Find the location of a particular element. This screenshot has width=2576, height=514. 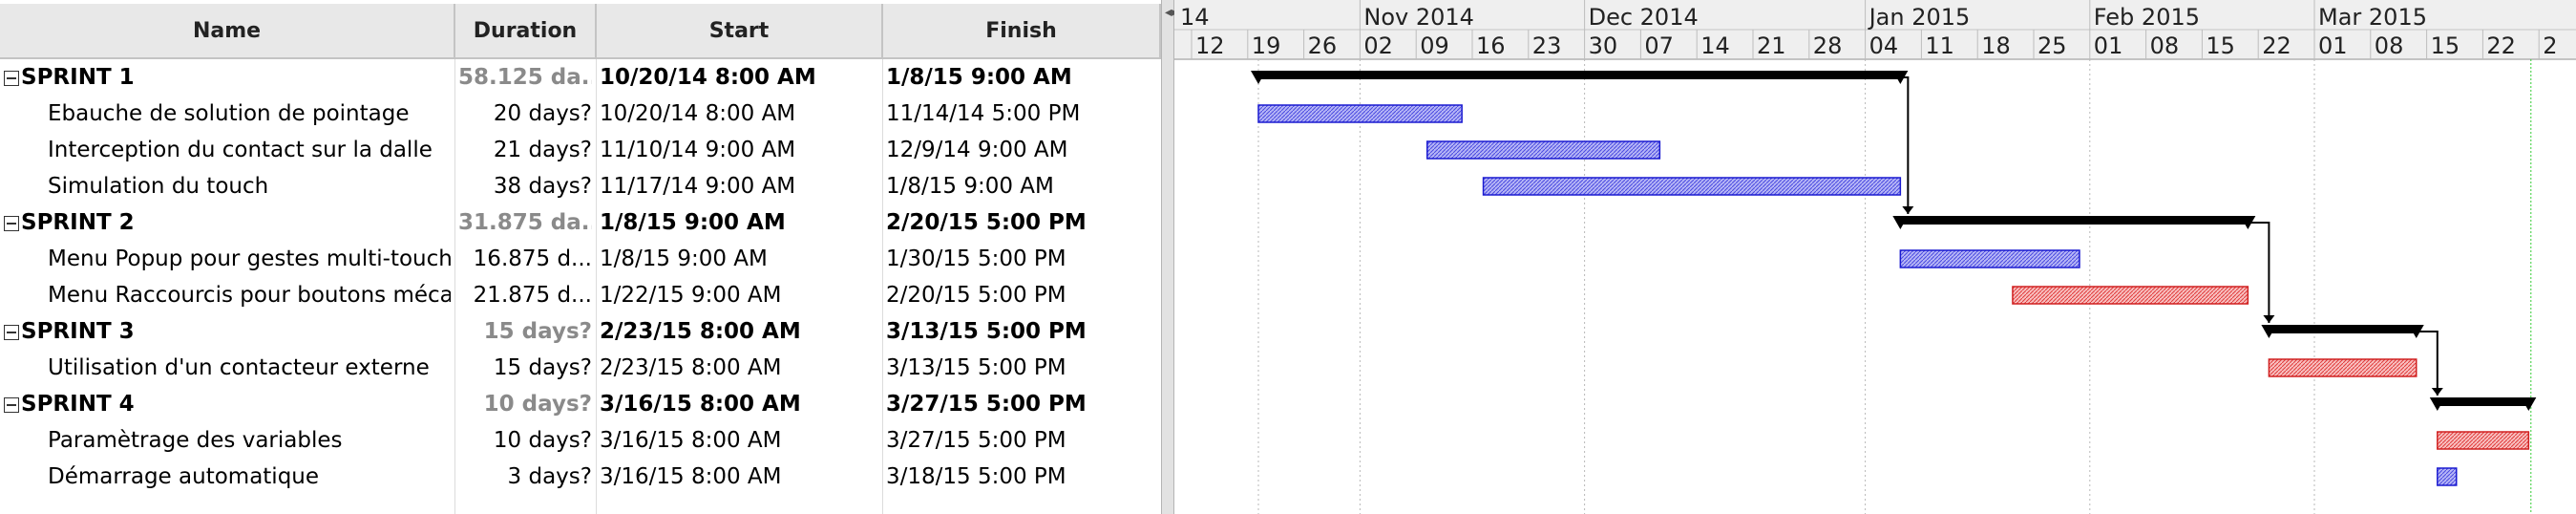

task-name-cell: Utilisation d'un contacteur externe is located at coordinates (225, 368).